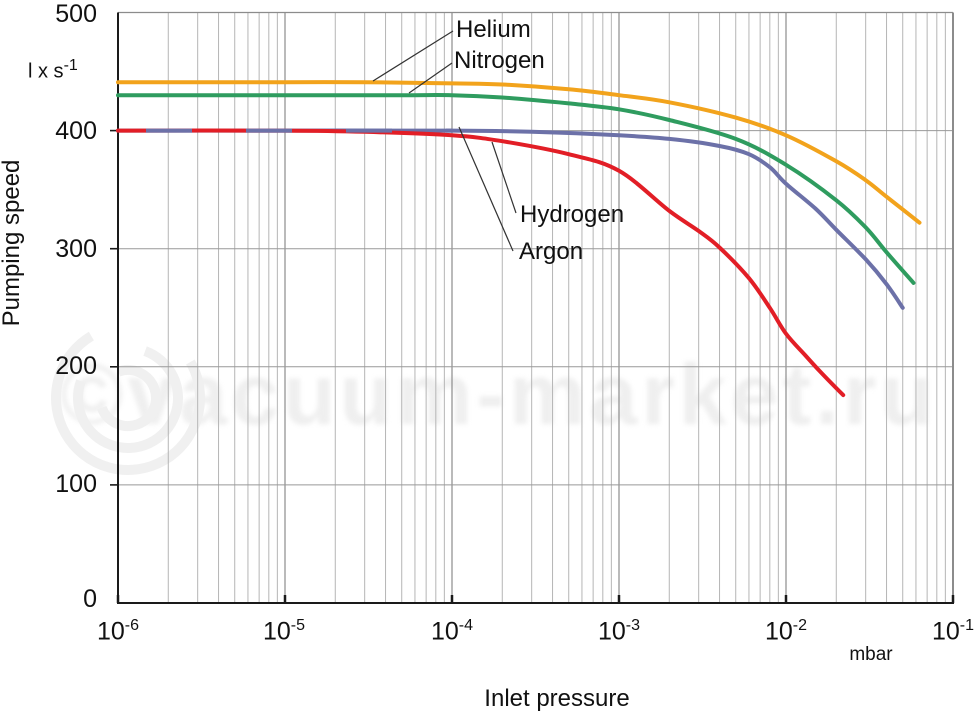 This screenshot has width=975, height=720. What do you see at coordinates (118, 631) in the screenshot?
I see `x-tick-1e-6: 10⁻⁶` at bounding box center [118, 631].